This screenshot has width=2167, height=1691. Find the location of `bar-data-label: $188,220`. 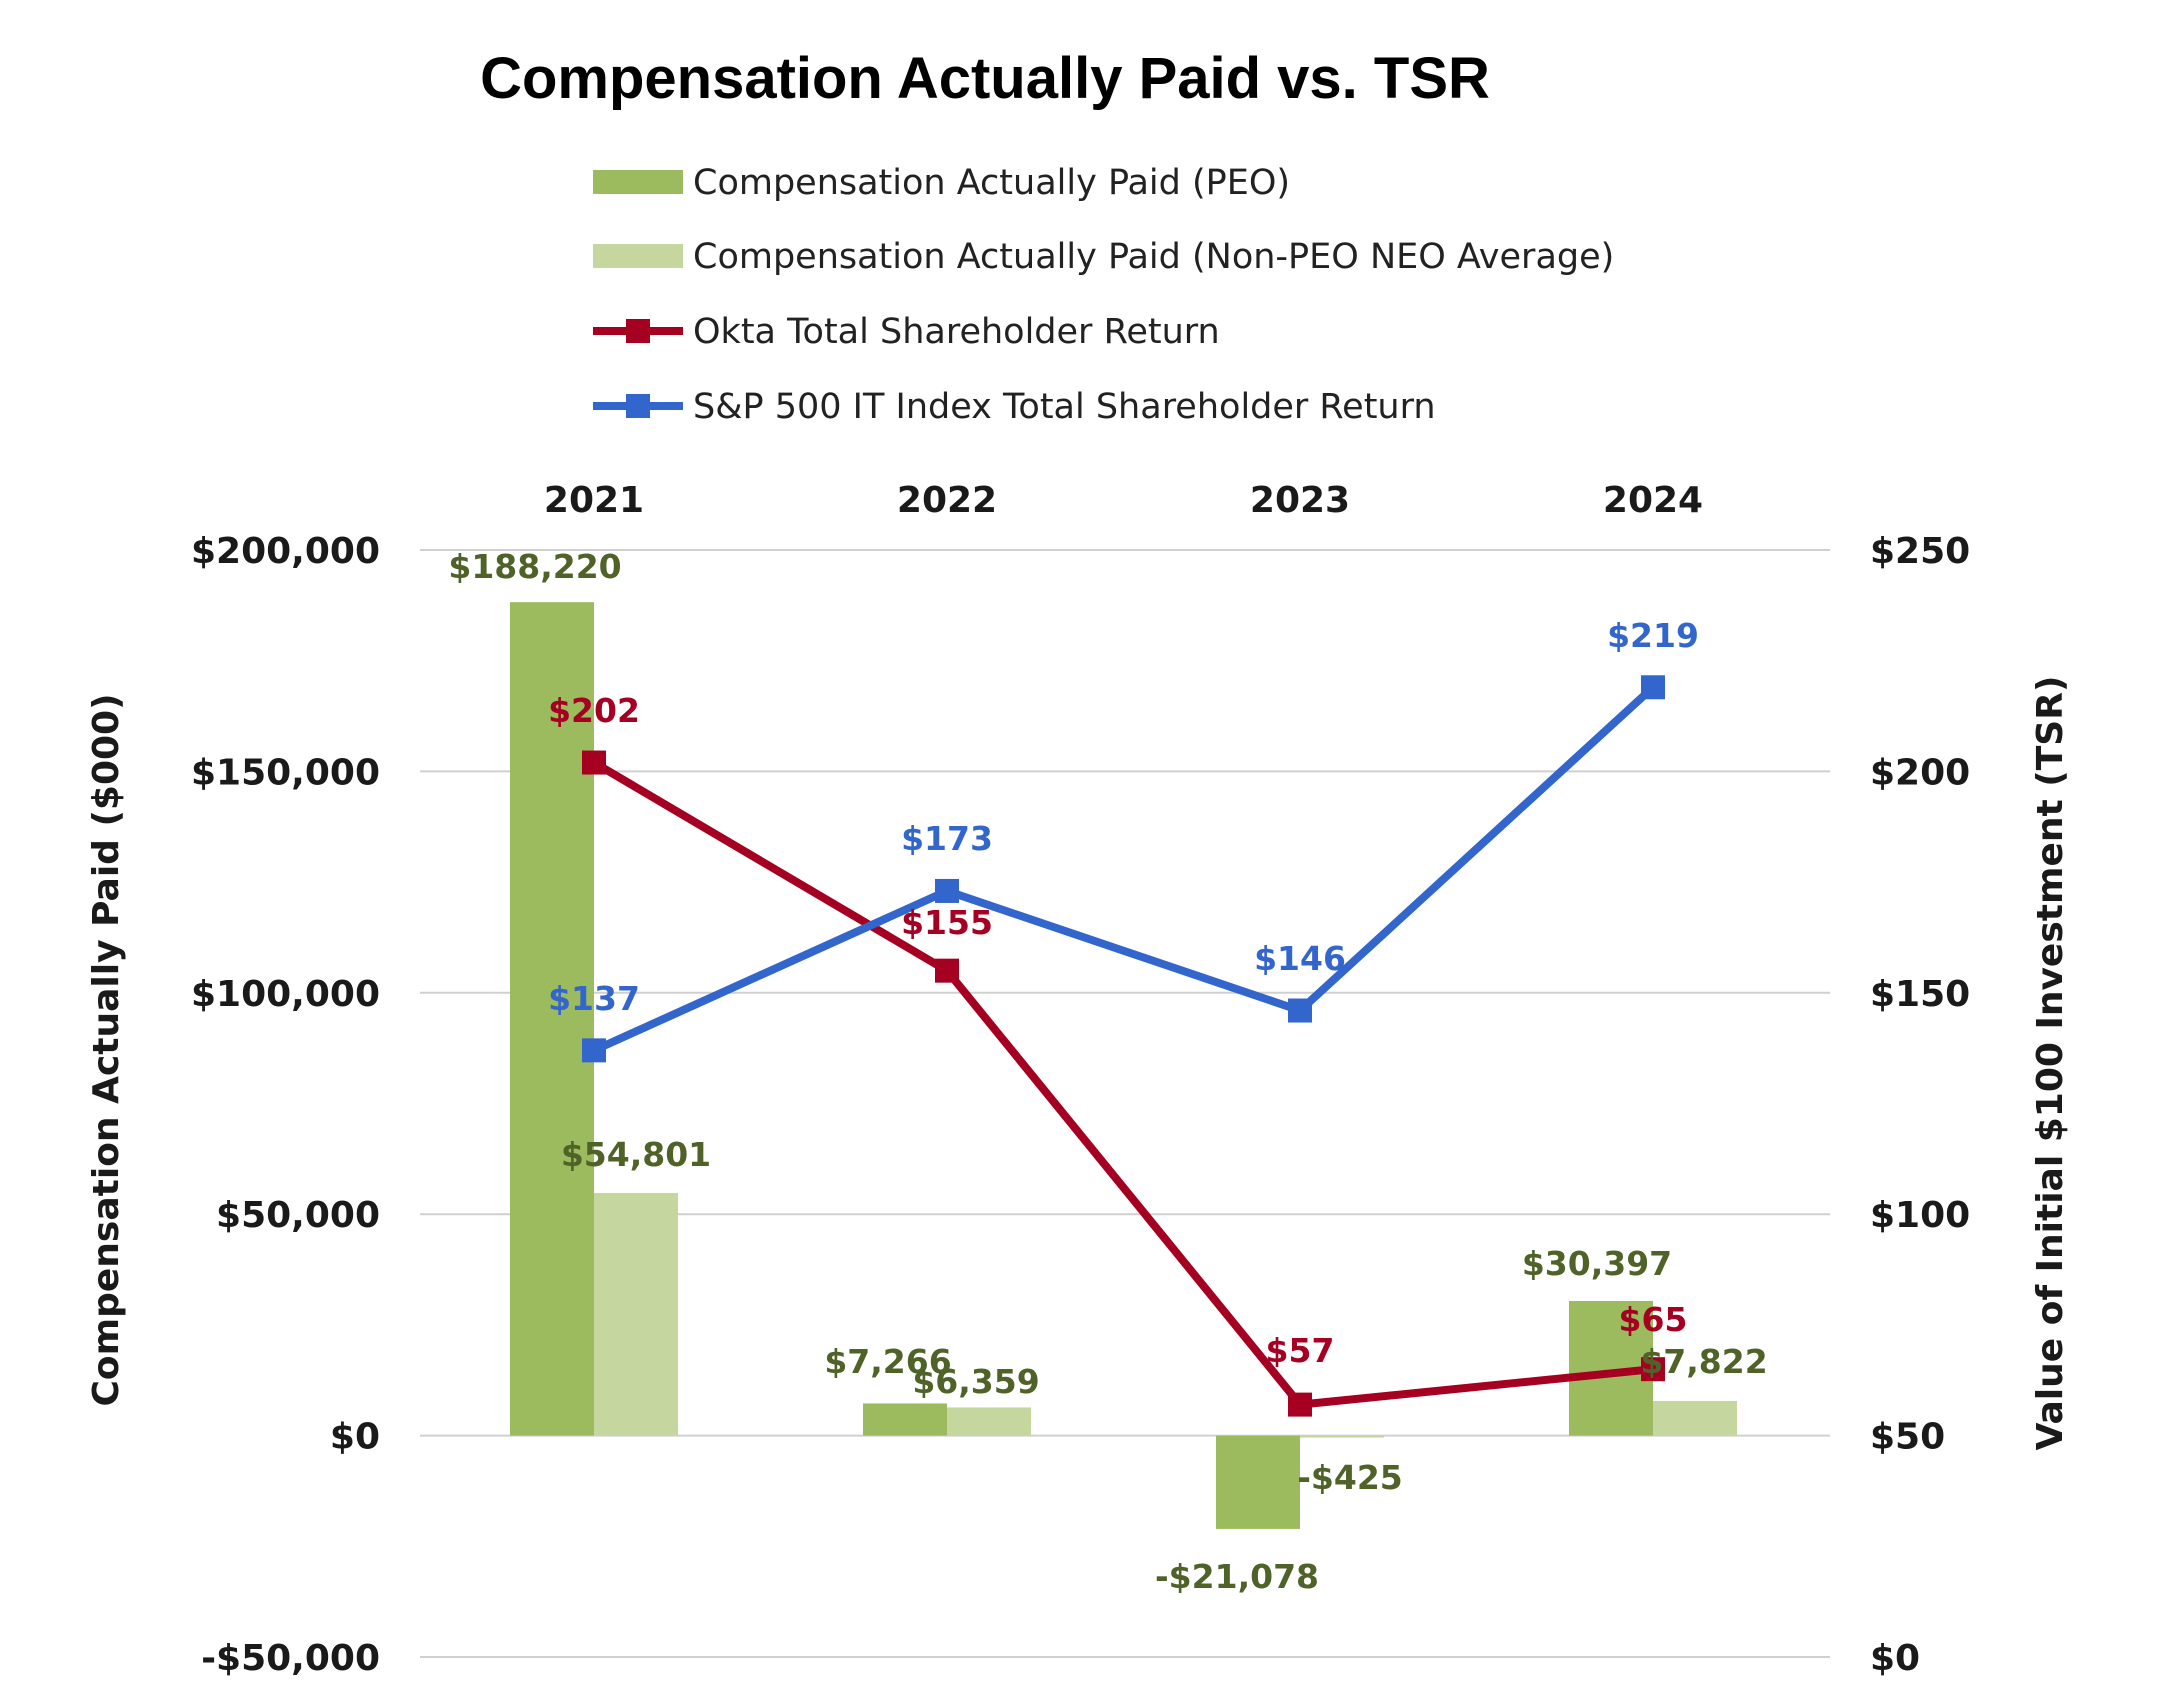

bar-data-label: $188,220 is located at coordinates (534, 566).